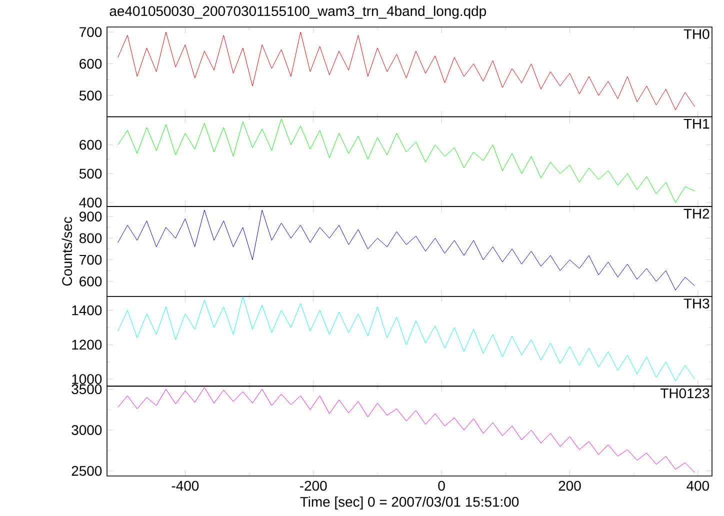 This screenshot has height=516, width=724. Describe the element at coordinates (409, 503) in the screenshot. I see `x-axis-title: Time [sec] 0 = 2007/03/01 15:51:00` at that location.